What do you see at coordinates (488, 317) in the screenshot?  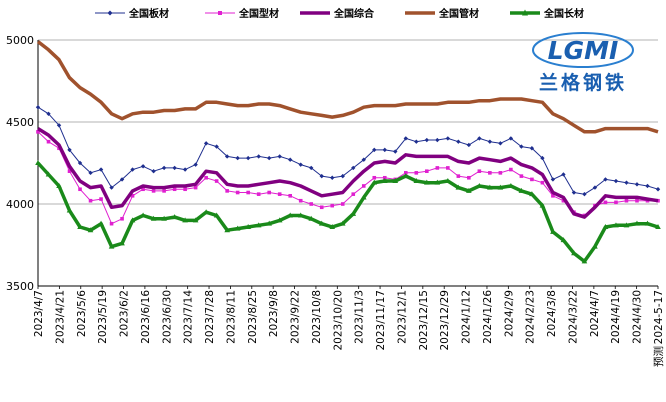 I see `x-tick-label: 2024/1/26` at bounding box center [488, 317].